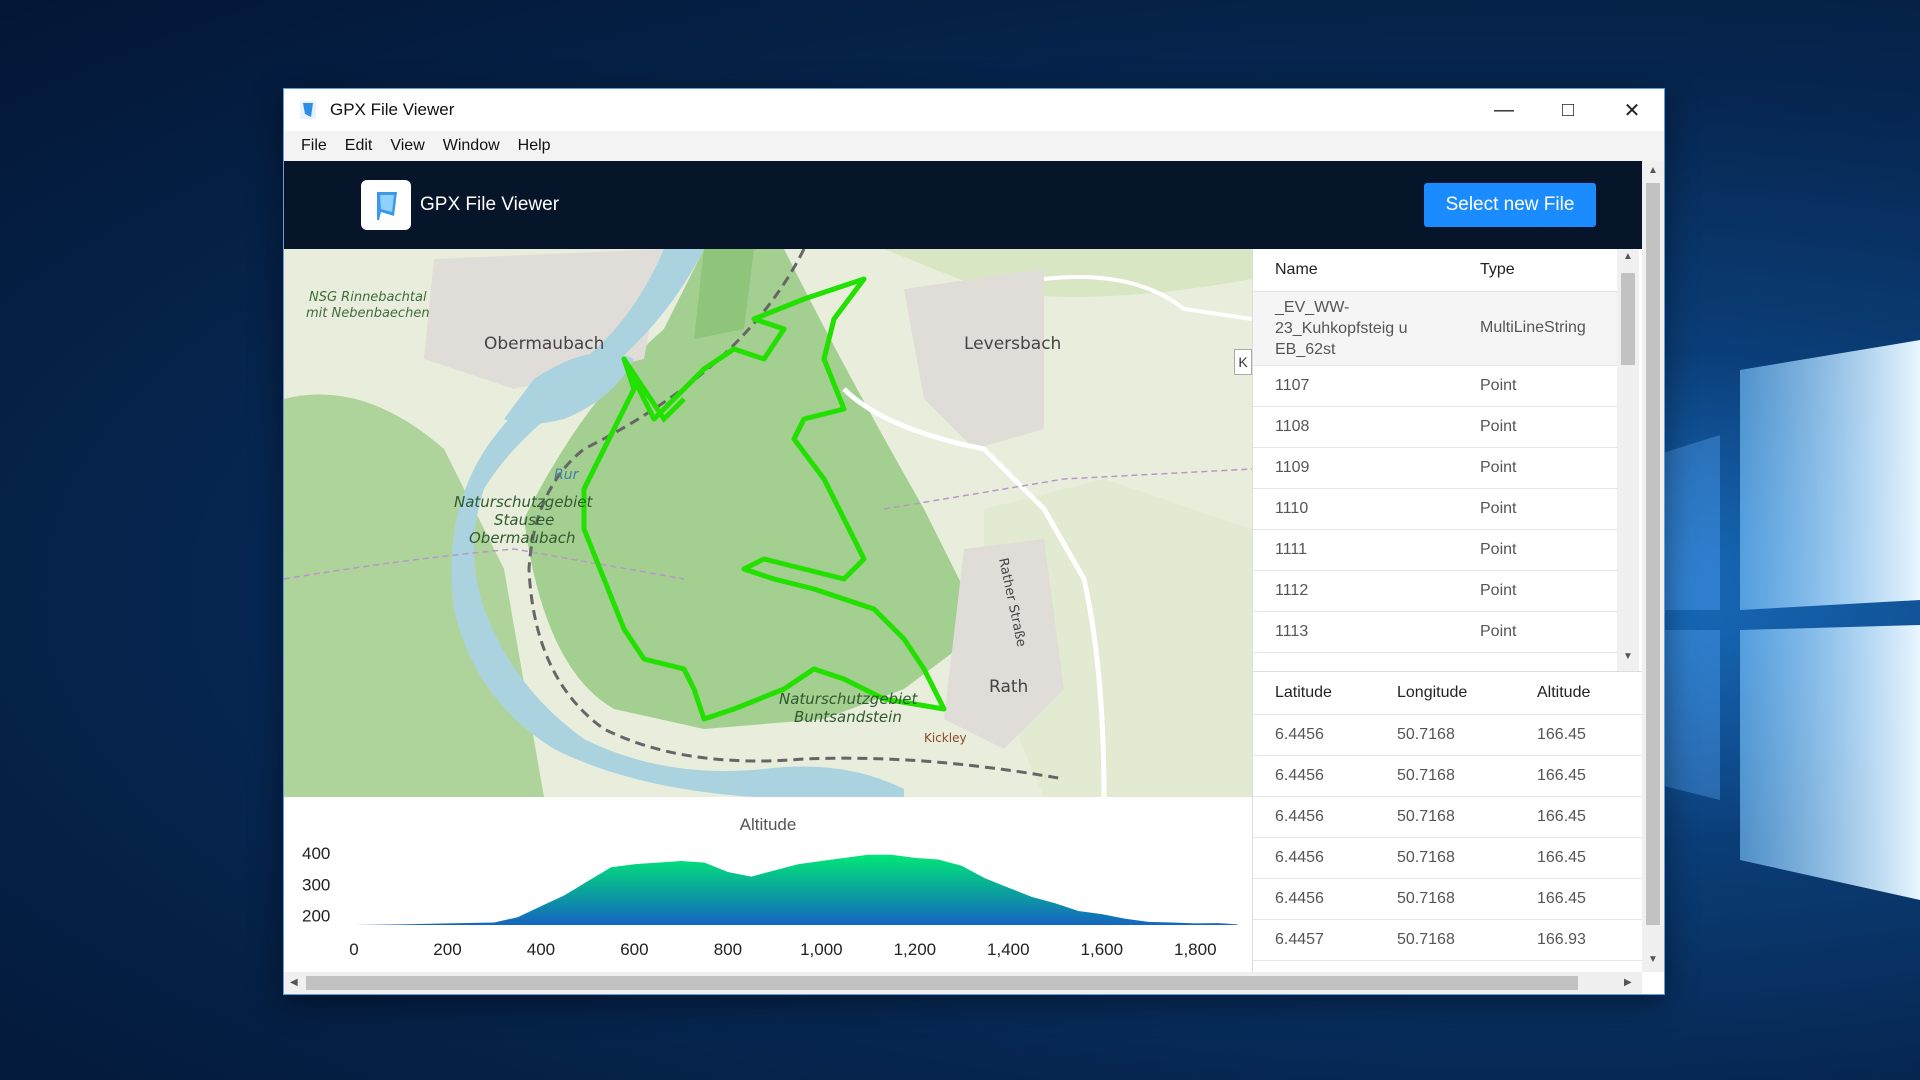 This screenshot has width=1920, height=1080. What do you see at coordinates (1102, 949) in the screenshot?
I see `x-tick-label: 1,600` at bounding box center [1102, 949].